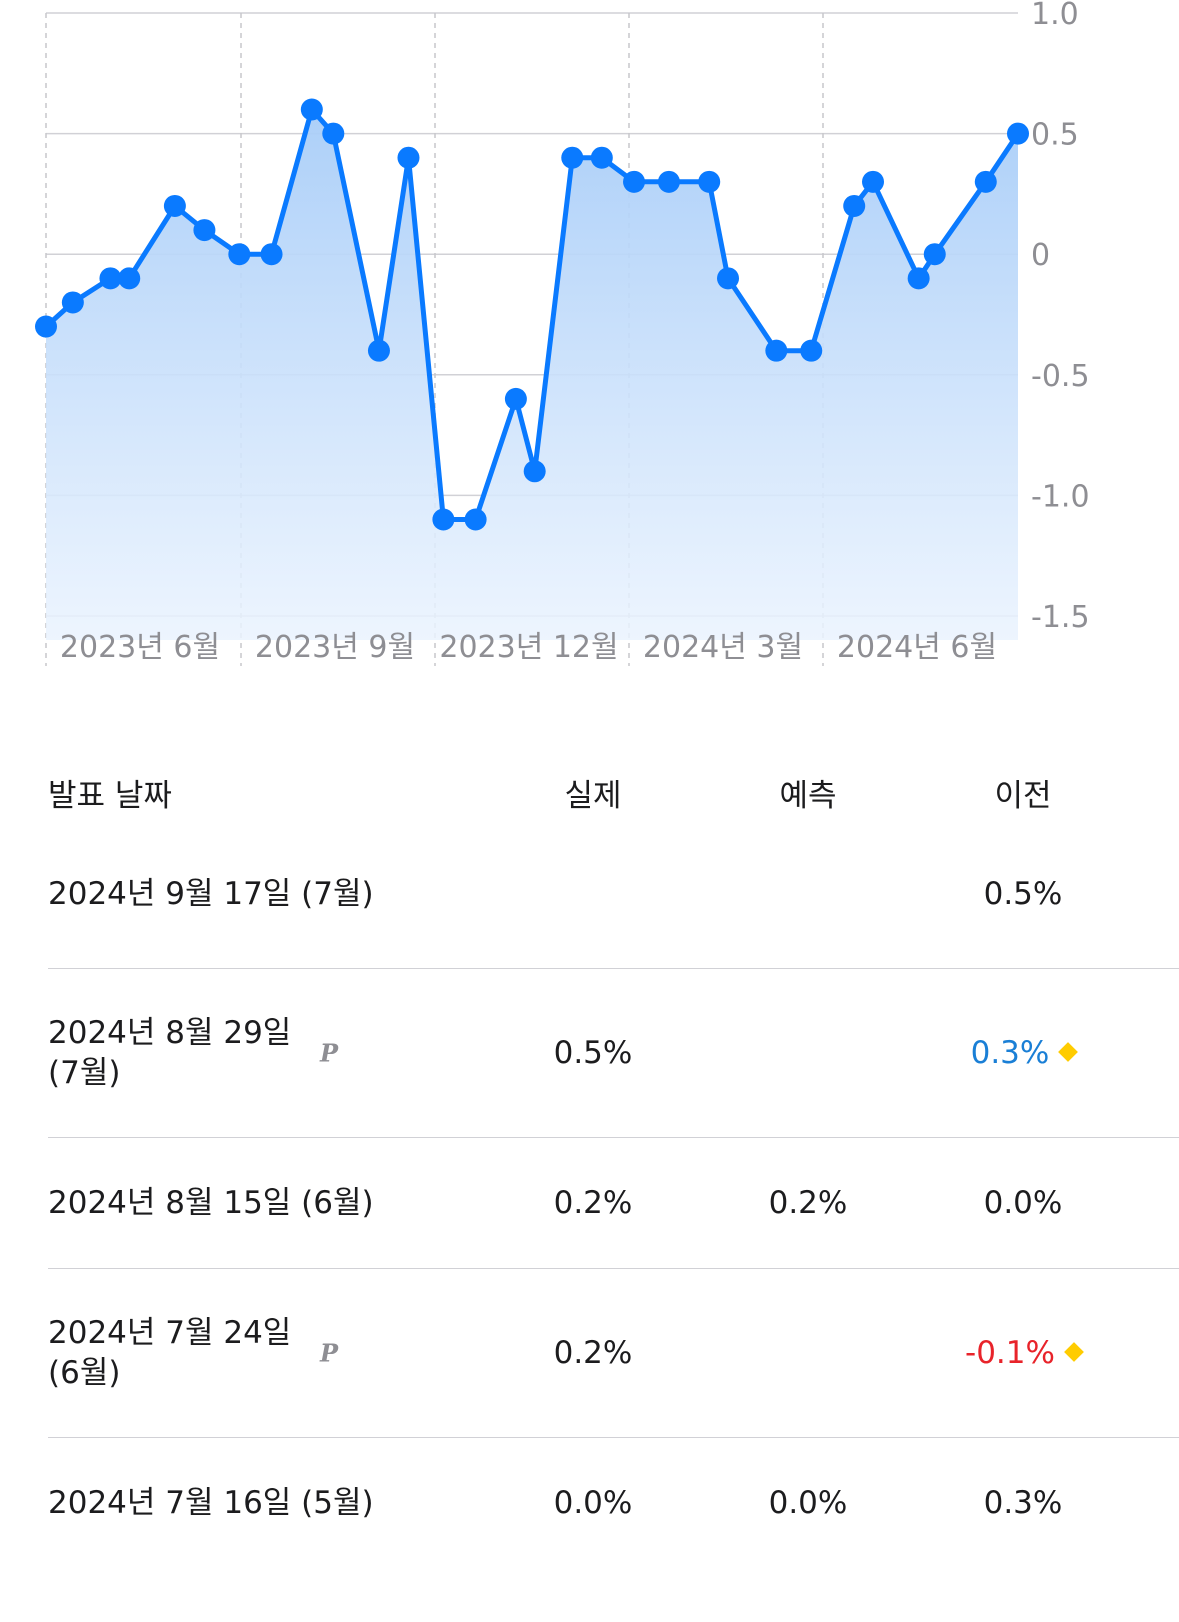 This screenshot has width=1179, height=1622. What do you see at coordinates (808, 796) in the screenshot?
I see `header-forecast: 예측` at bounding box center [808, 796].